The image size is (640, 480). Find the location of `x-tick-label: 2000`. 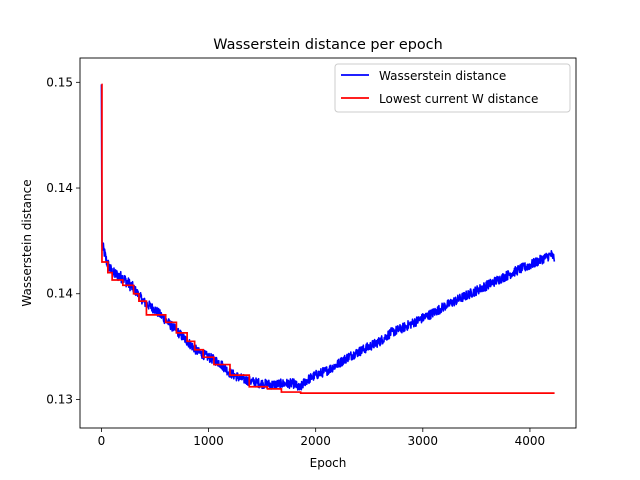

x-tick-label: 2000 is located at coordinates (315, 441).